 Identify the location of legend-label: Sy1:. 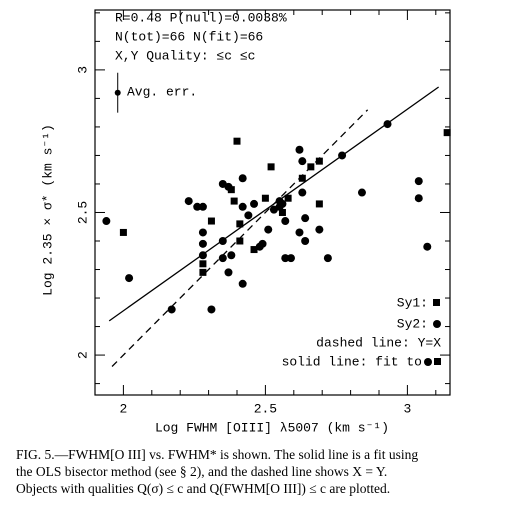
(412, 302).